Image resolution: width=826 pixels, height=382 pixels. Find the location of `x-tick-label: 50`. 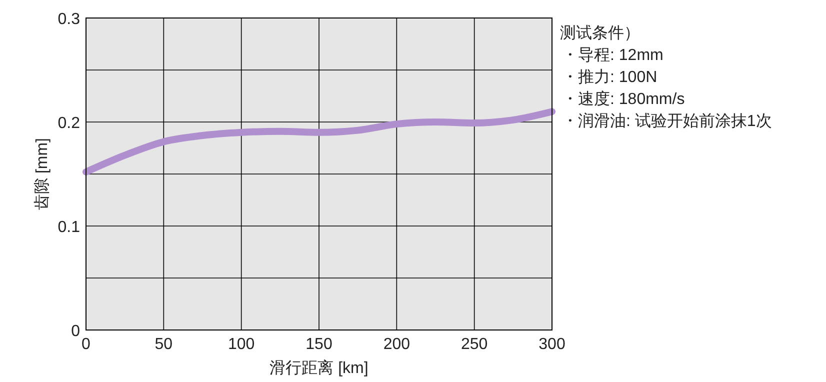

x-tick-label: 50 is located at coordinates (163, 344).